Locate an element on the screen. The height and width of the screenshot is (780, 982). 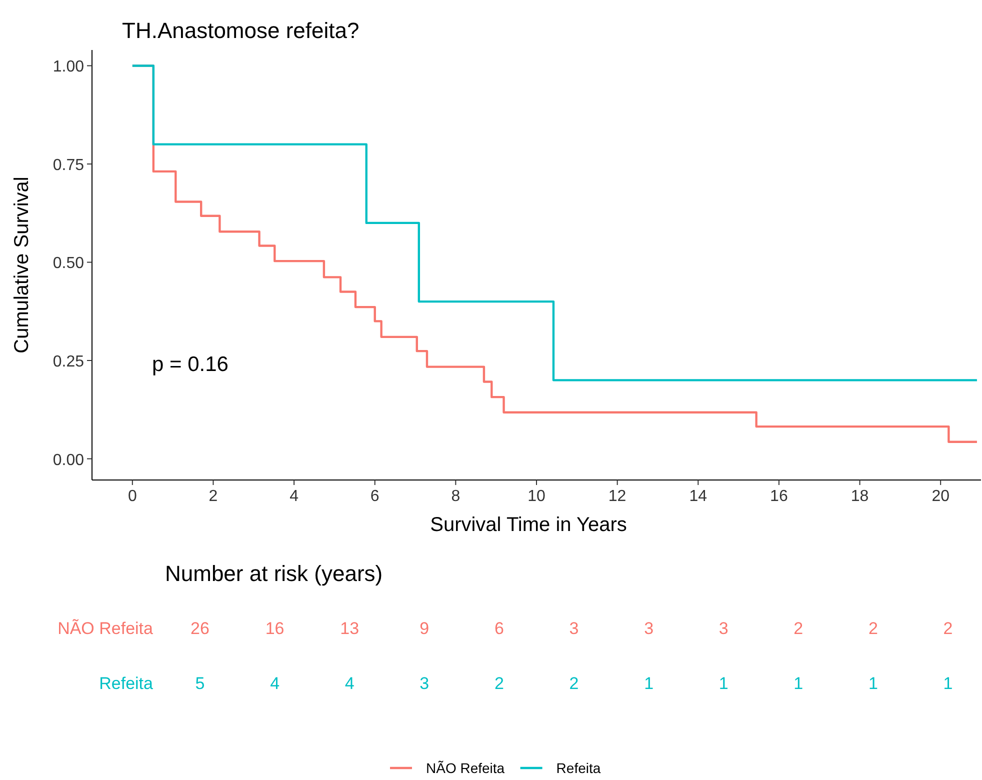
y-axis-title: Cumulative Survival is located at coordinates (22, 265).